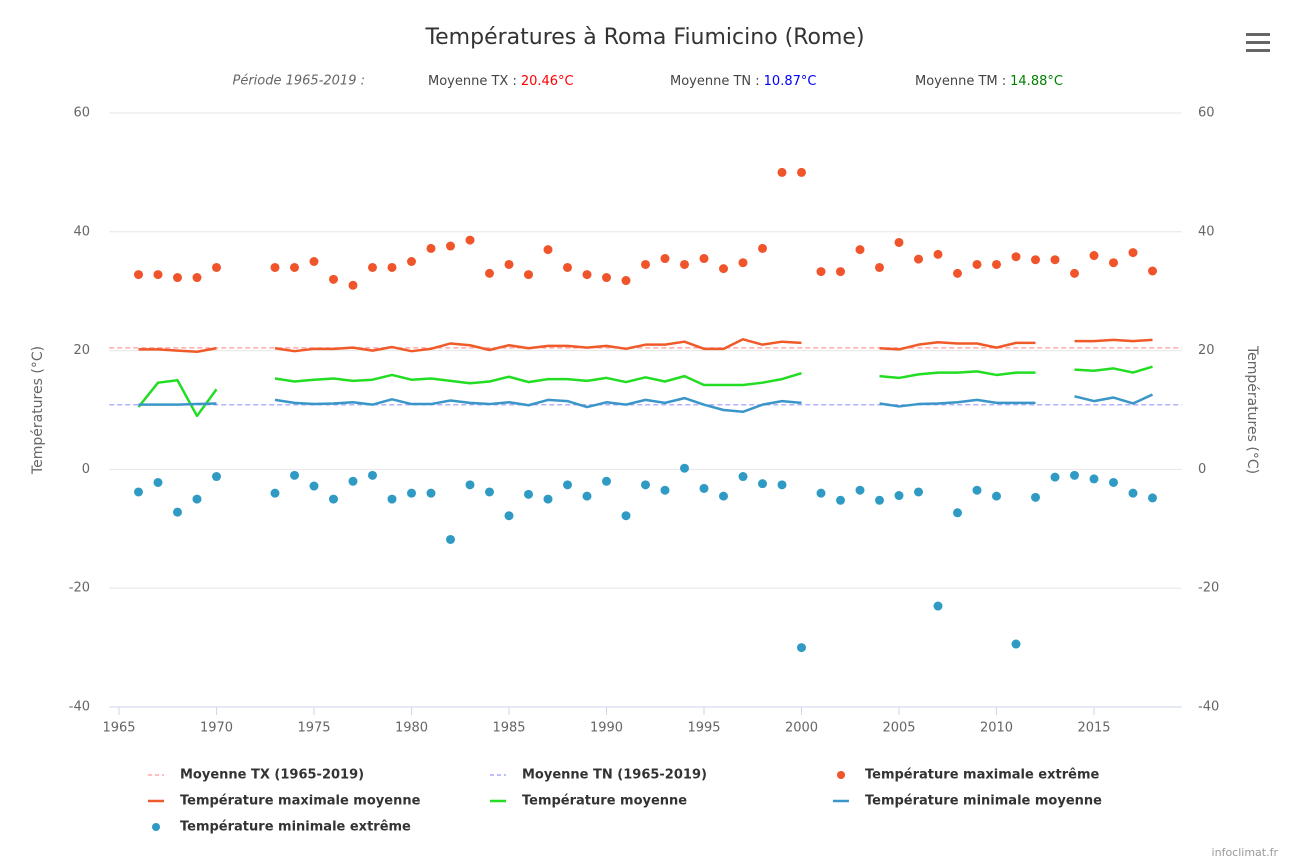 The image size is (1290, 863). What do you see at coordinates (968, 775) in the screenshot?
I see `legend-item: Température maximale extrême` at bounding box center [968, 775].